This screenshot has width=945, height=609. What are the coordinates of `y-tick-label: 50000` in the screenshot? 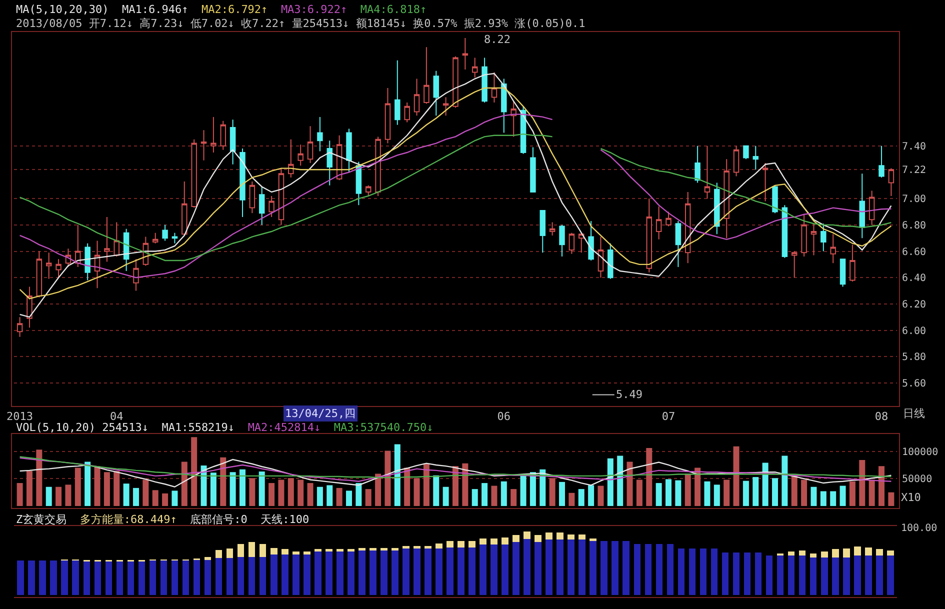 It's located at (917, 480).